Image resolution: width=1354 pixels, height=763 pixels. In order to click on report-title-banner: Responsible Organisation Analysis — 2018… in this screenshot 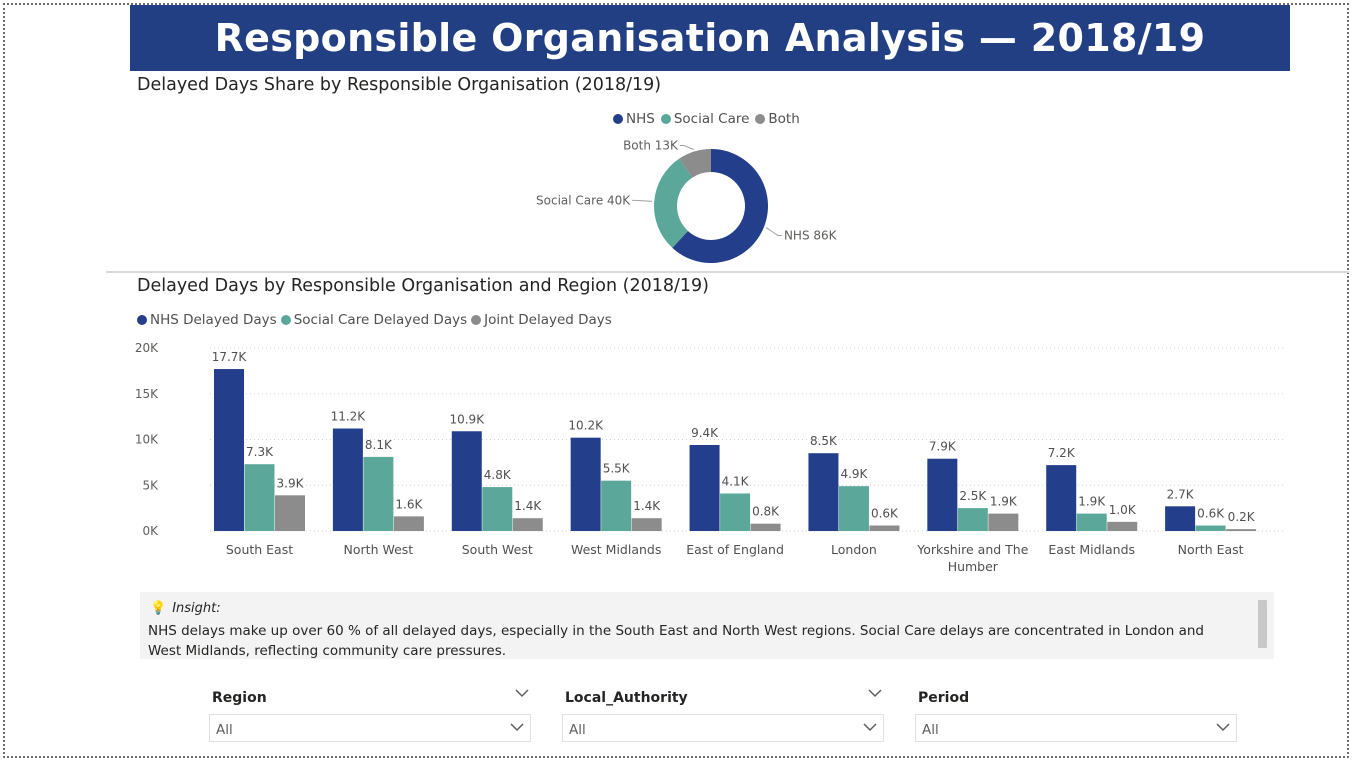, I will do `click(710, 38)`.